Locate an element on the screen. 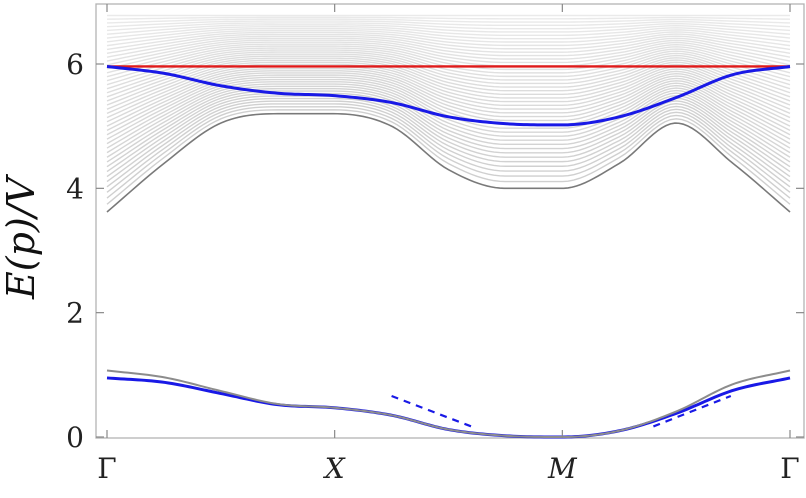  gray-band-curve is located at coordinates (448, 403).